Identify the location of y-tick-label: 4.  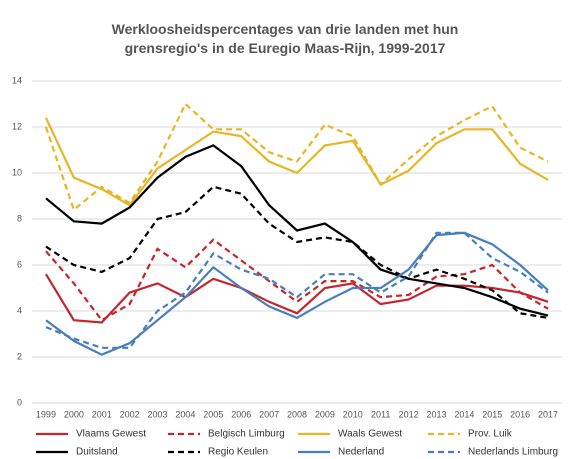
(19, 310).